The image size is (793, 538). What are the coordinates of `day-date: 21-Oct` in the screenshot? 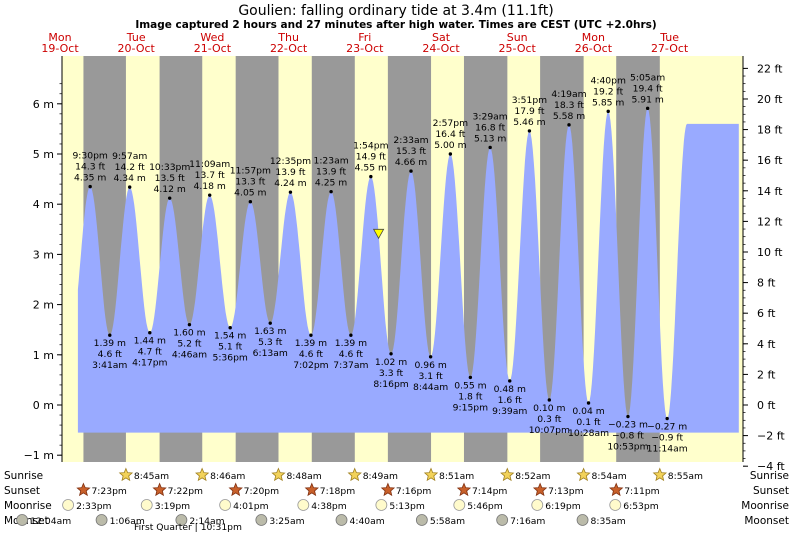 It's located at (213, 48).